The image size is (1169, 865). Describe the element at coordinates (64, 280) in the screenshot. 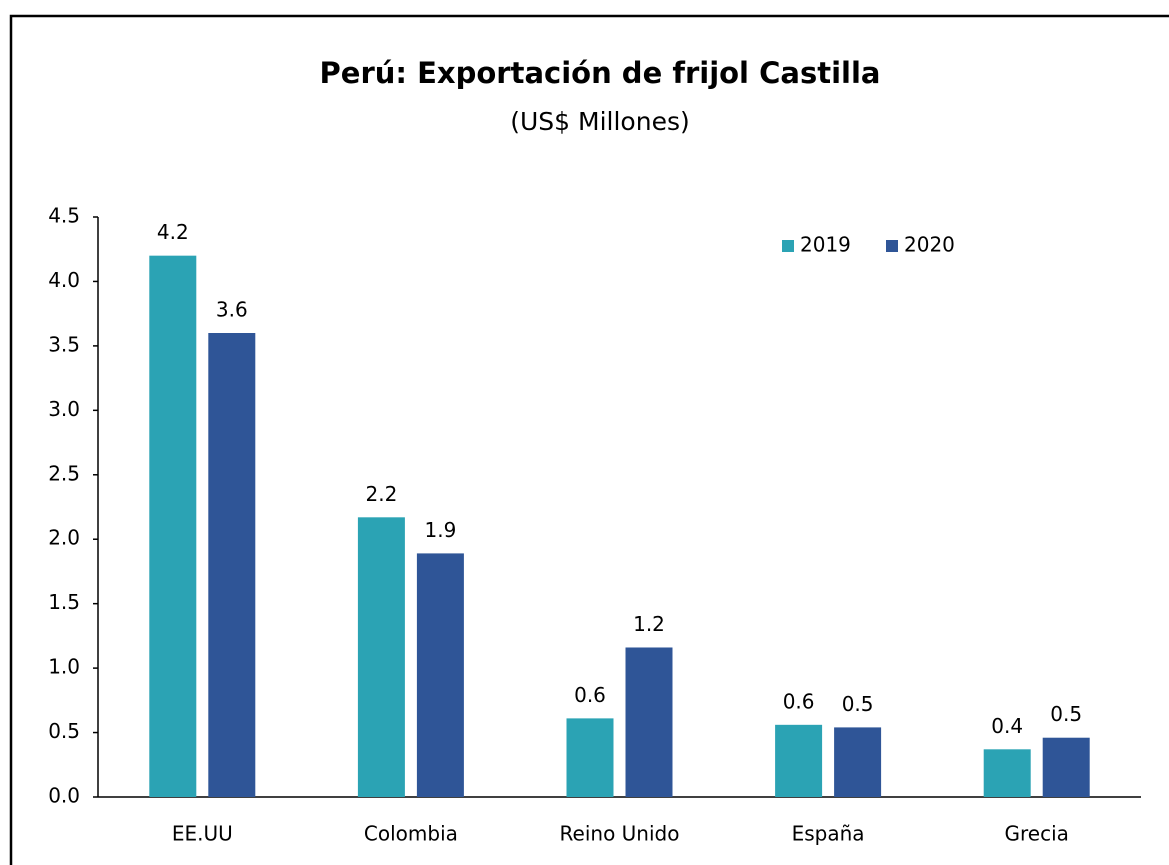

I see `y-tick-label: 4.0` at that location.